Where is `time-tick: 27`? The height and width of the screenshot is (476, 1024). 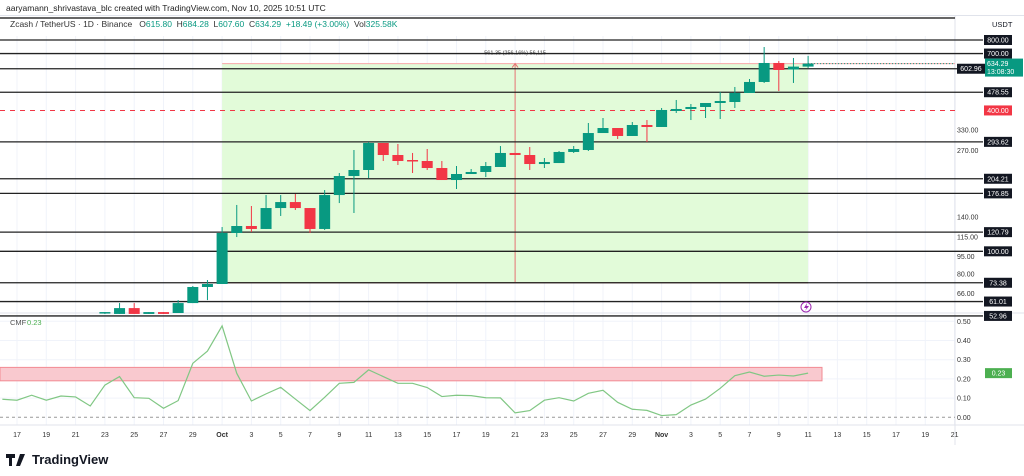 time-tick: 27 is located at coordinates (603, 435).